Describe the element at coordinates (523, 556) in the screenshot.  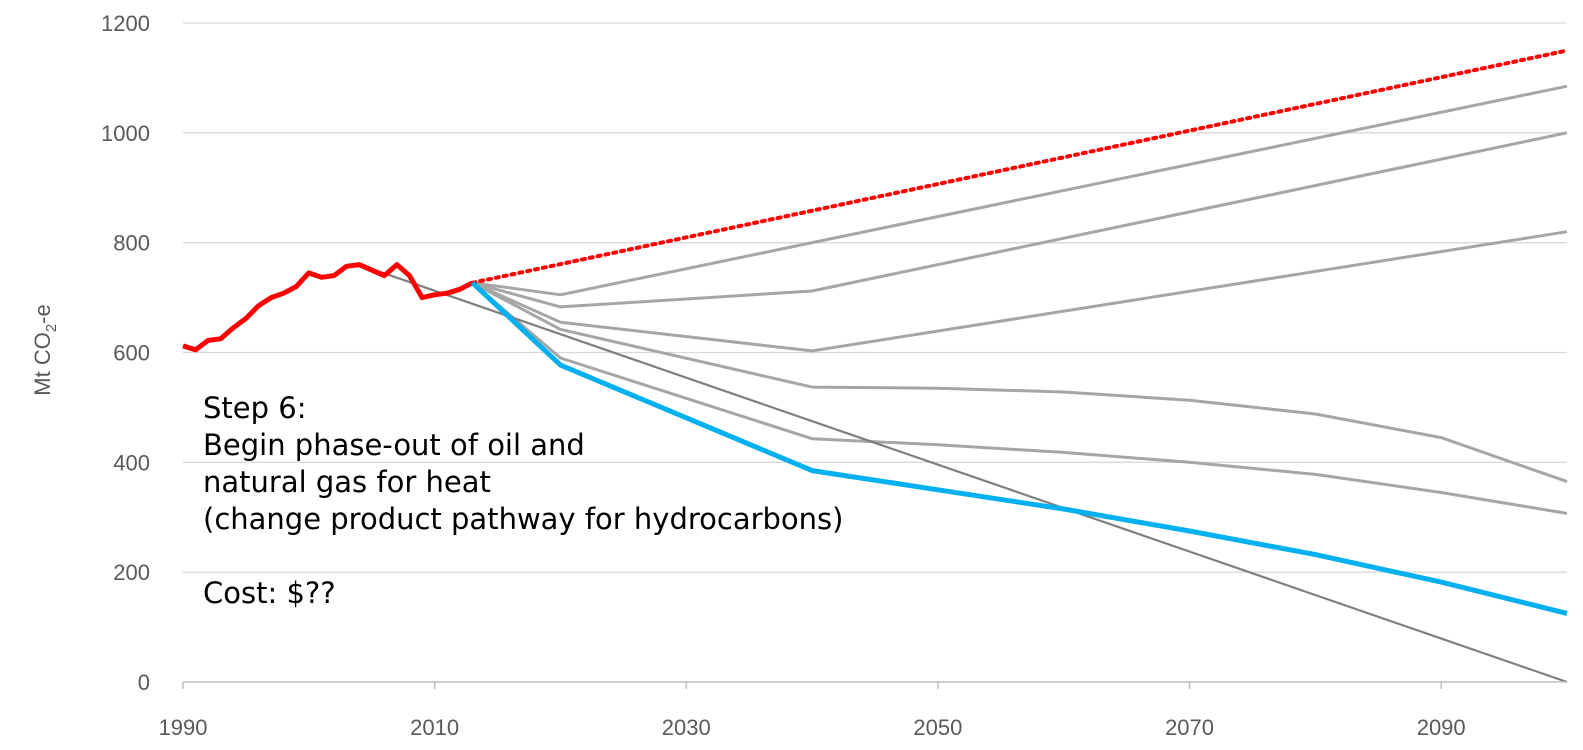
I see `annotation-spacer` at that location.